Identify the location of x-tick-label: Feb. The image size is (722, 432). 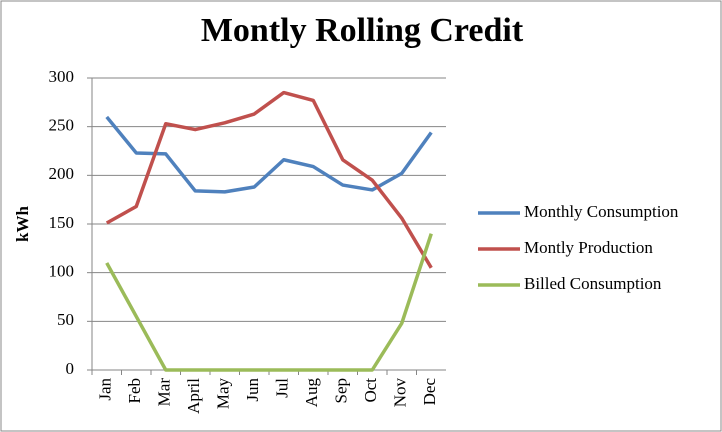
(134, 391).